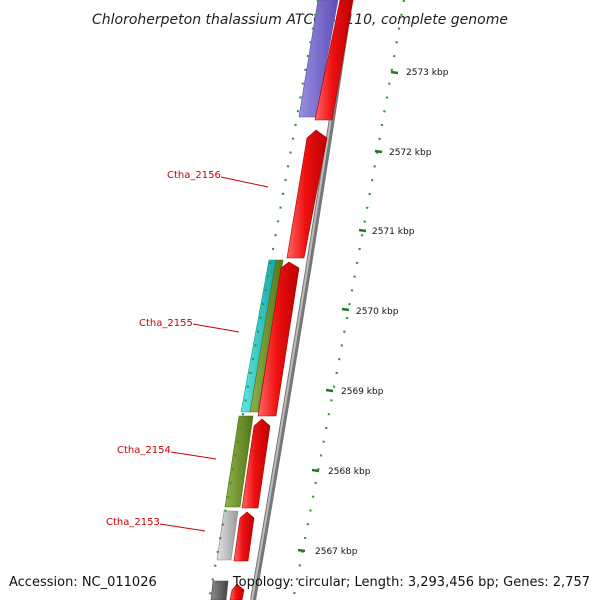 The image size is (600, 600). I want to click on feature-silver, so click(227, 535).